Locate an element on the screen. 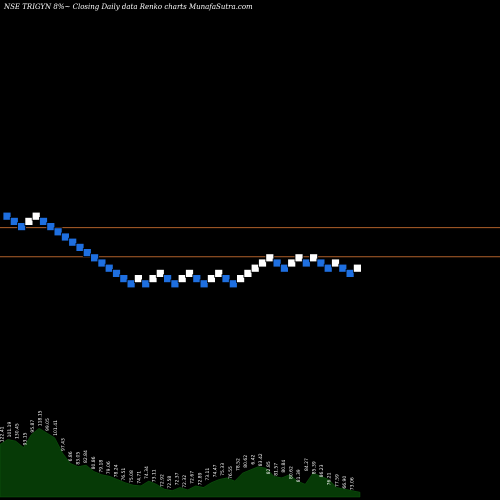  volume-label: 76.21 is located at coordinates (330, 478).